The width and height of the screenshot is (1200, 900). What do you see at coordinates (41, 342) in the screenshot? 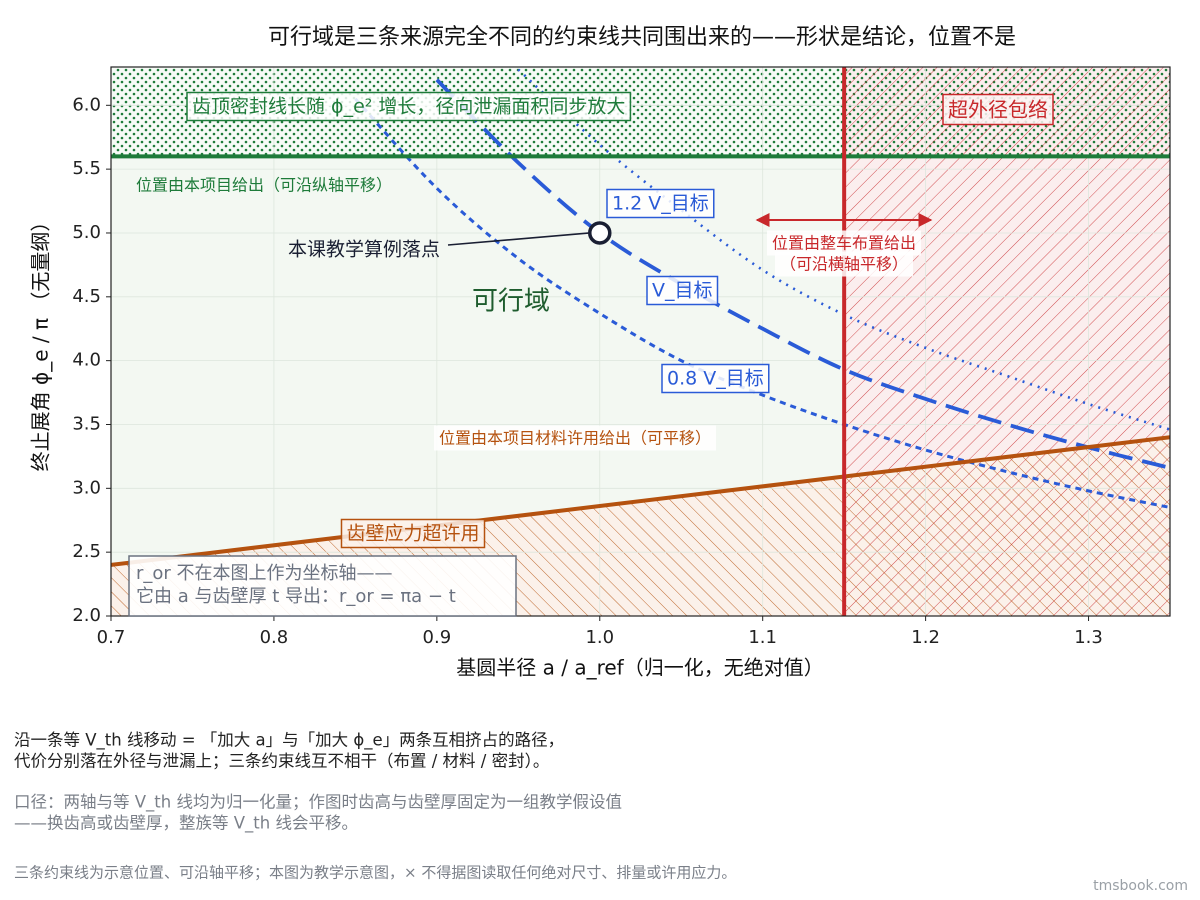
I see `y-axis-label: 终止展角 ϕ_e / π （无量纲）` at bounding box center [41, 342].